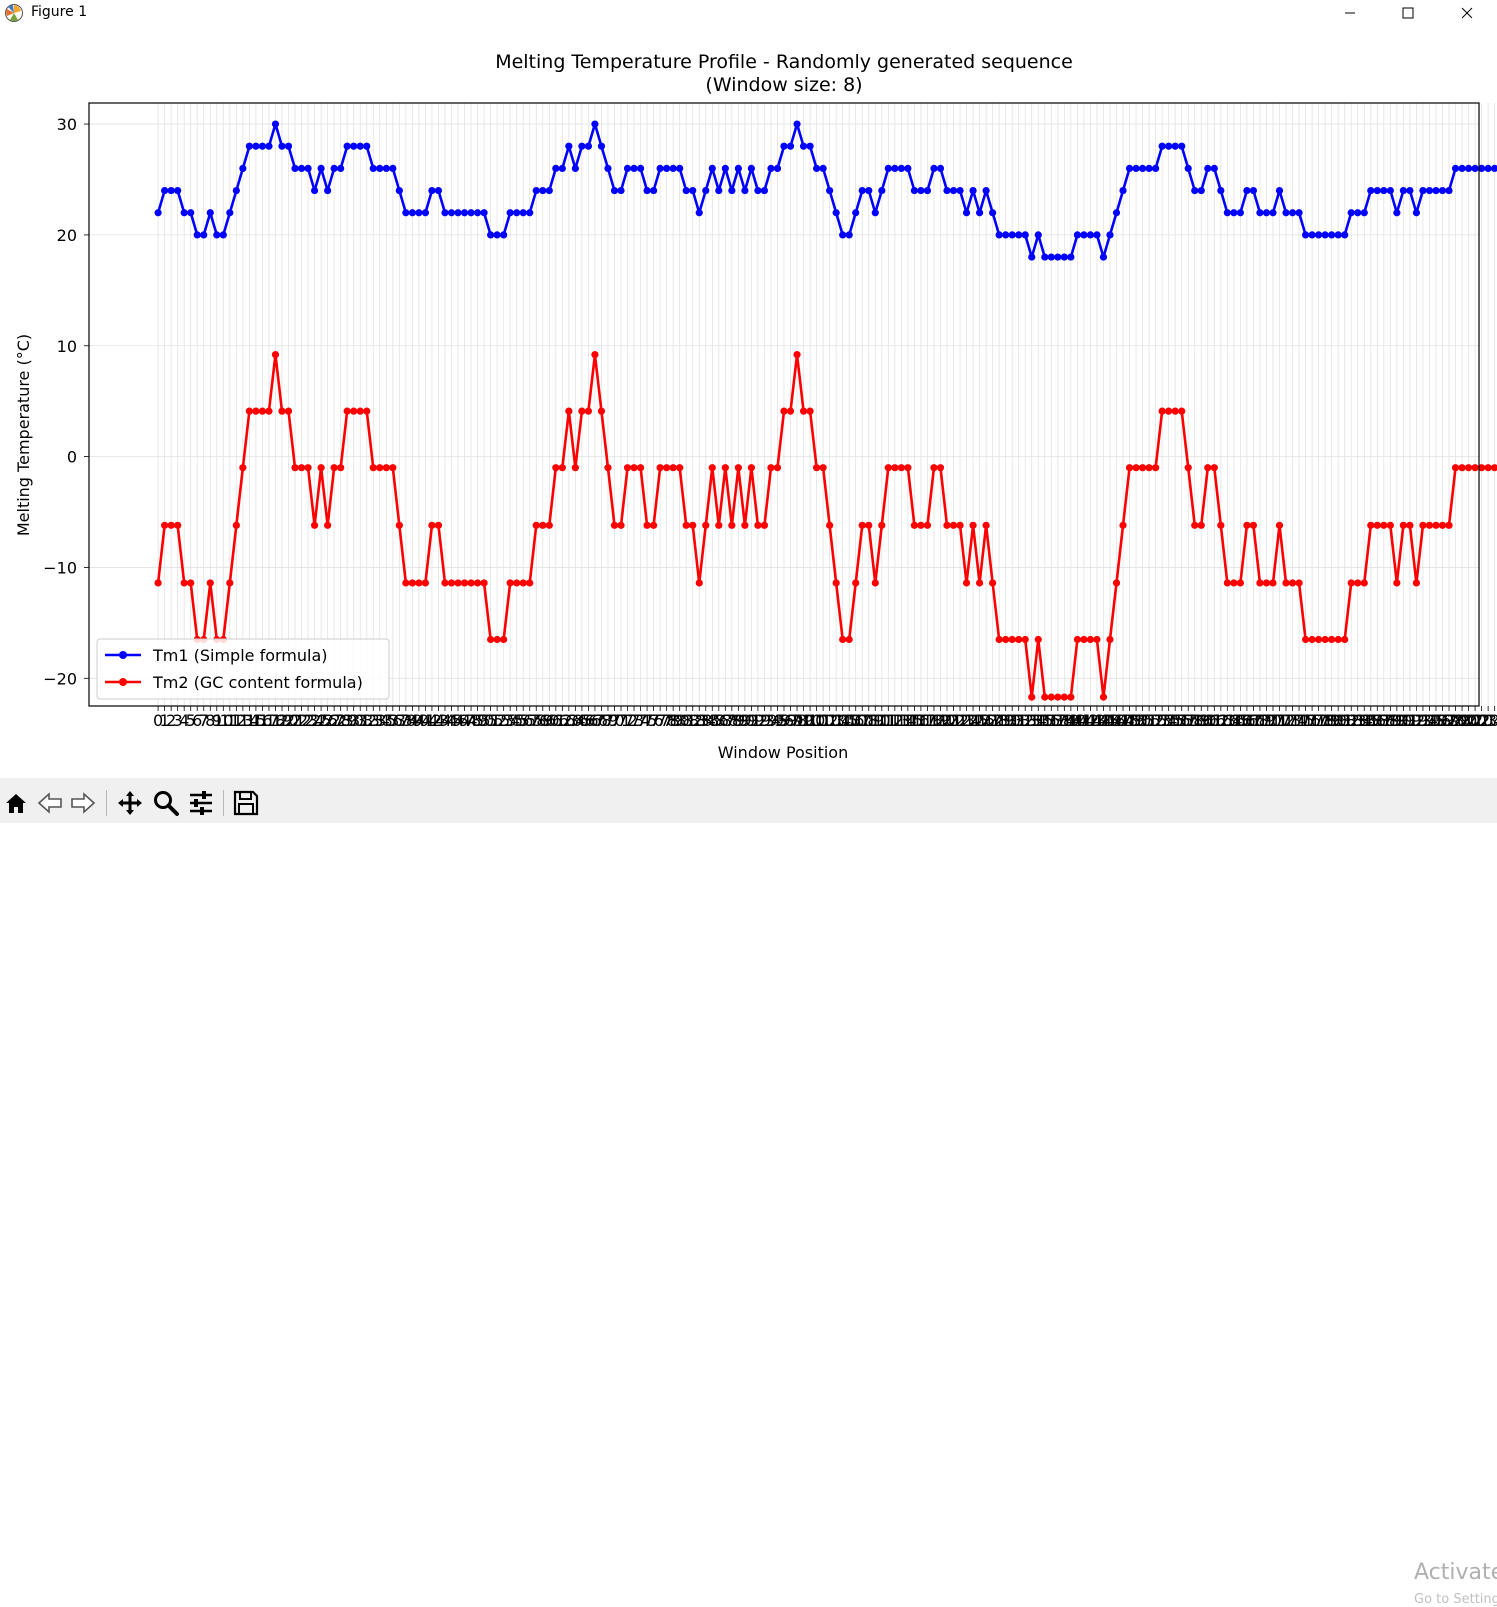  What do you see at coordinates (1012, 720) in the screenshot?
I see `x-tick-label: 131` at bounding box center [1012, 720].